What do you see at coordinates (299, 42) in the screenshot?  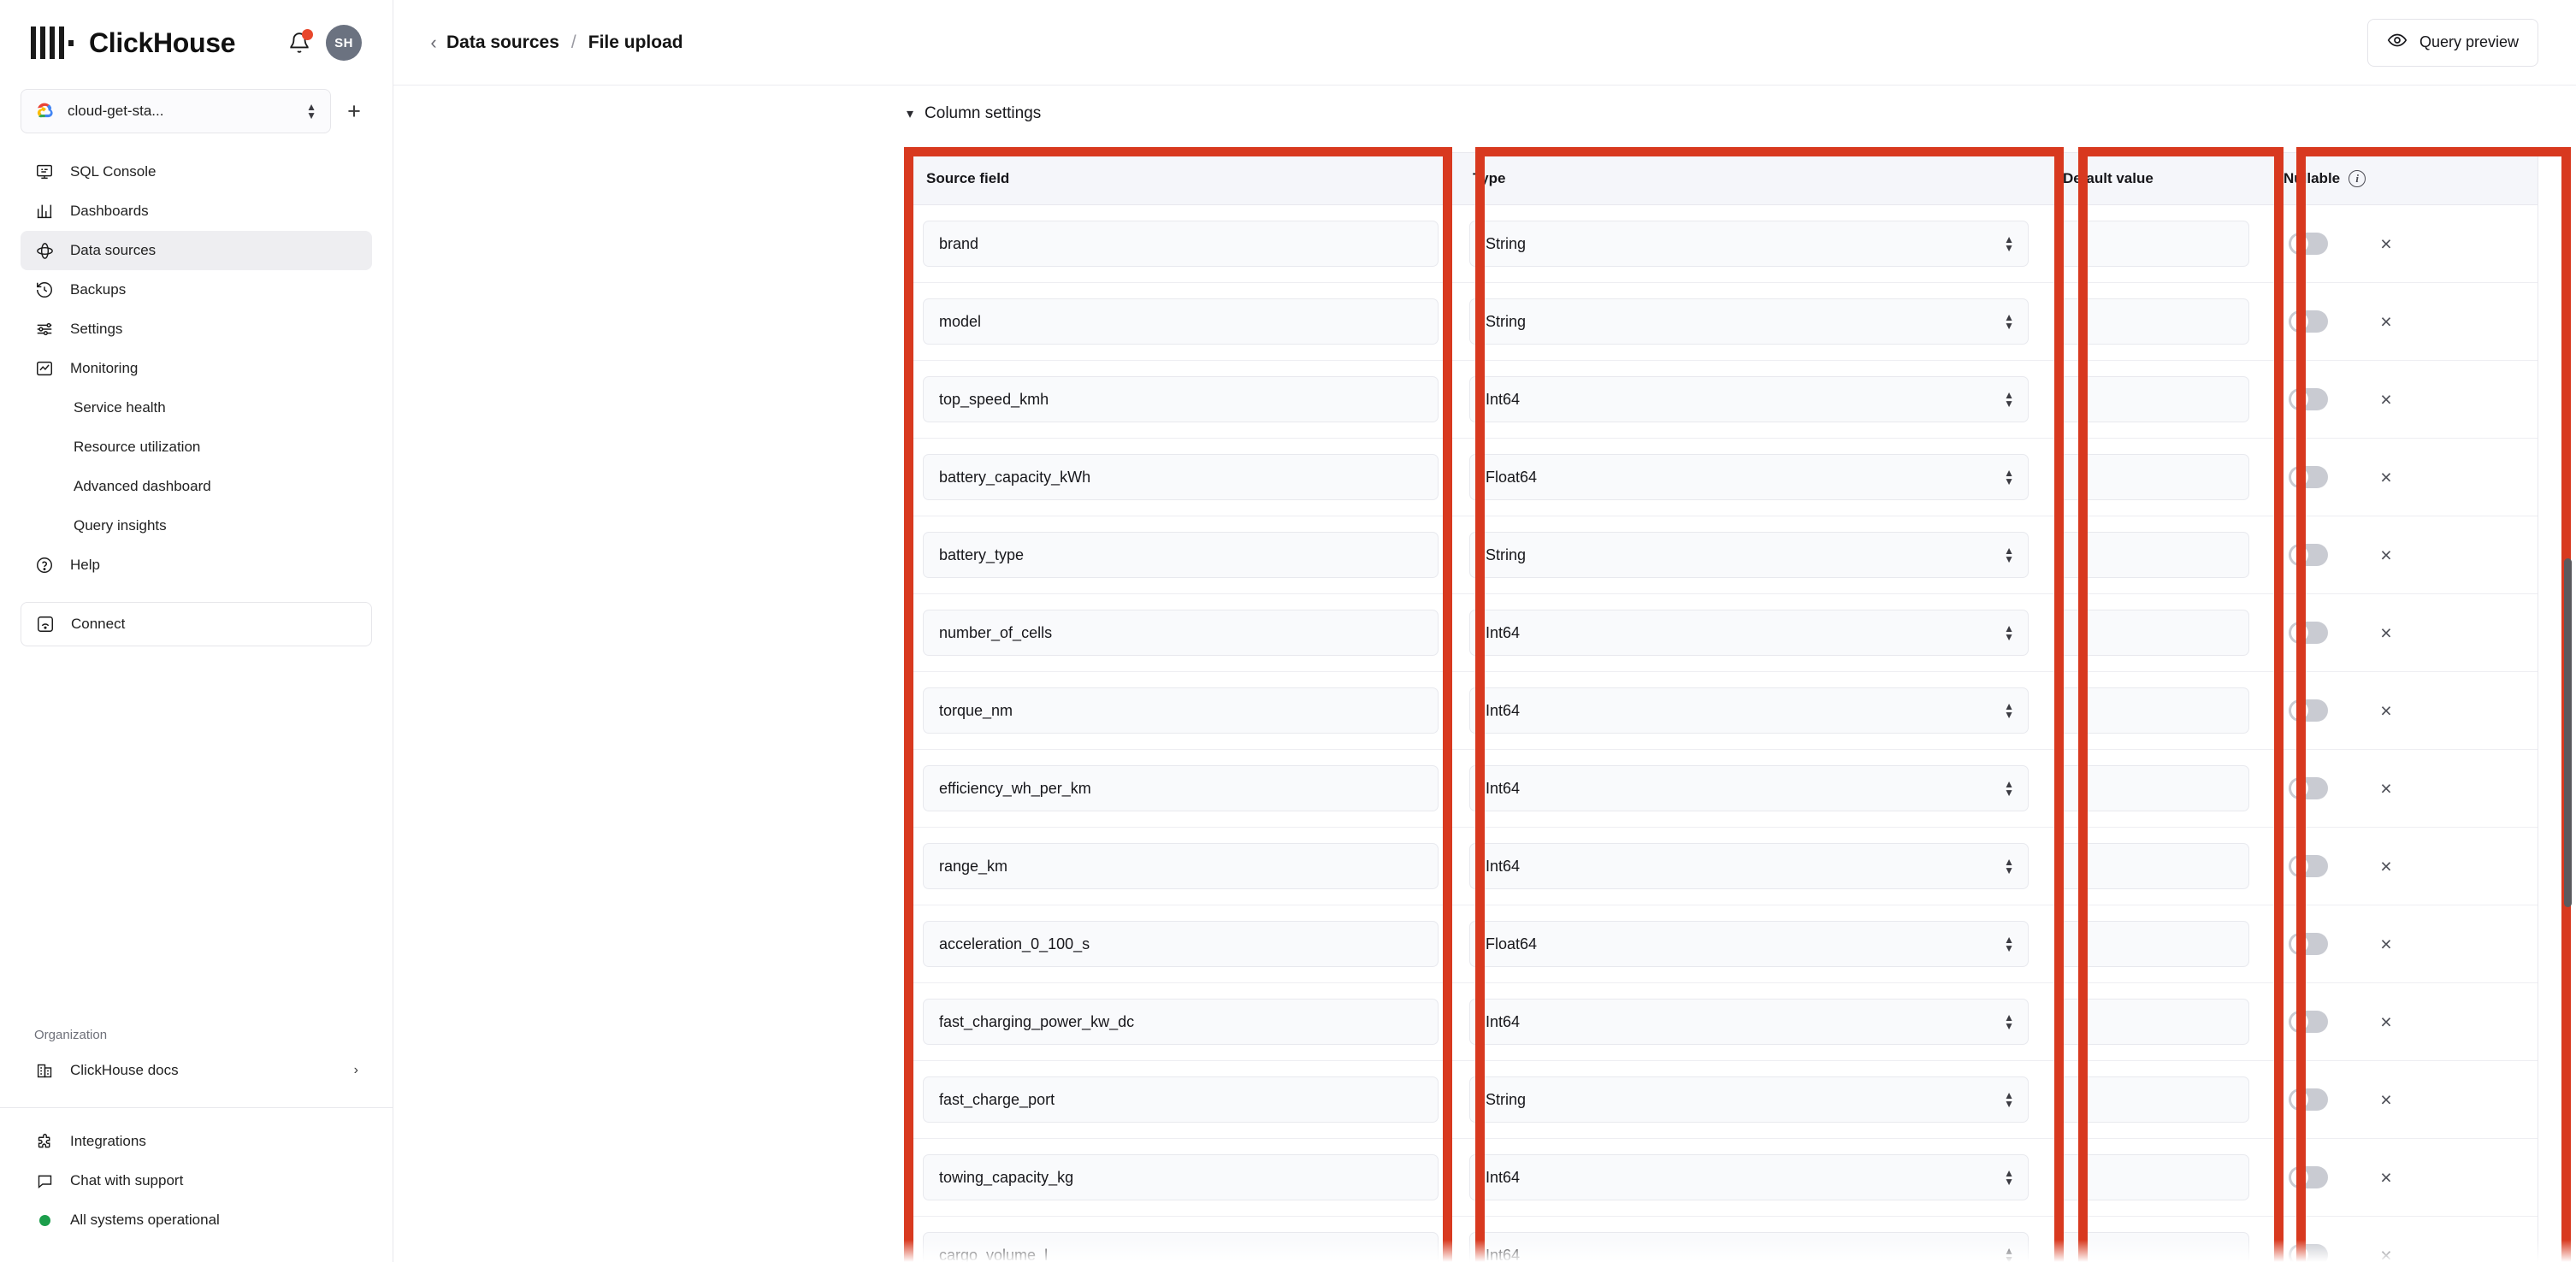 I see `notifications-bell-icon` at bounding box center [299, 42].